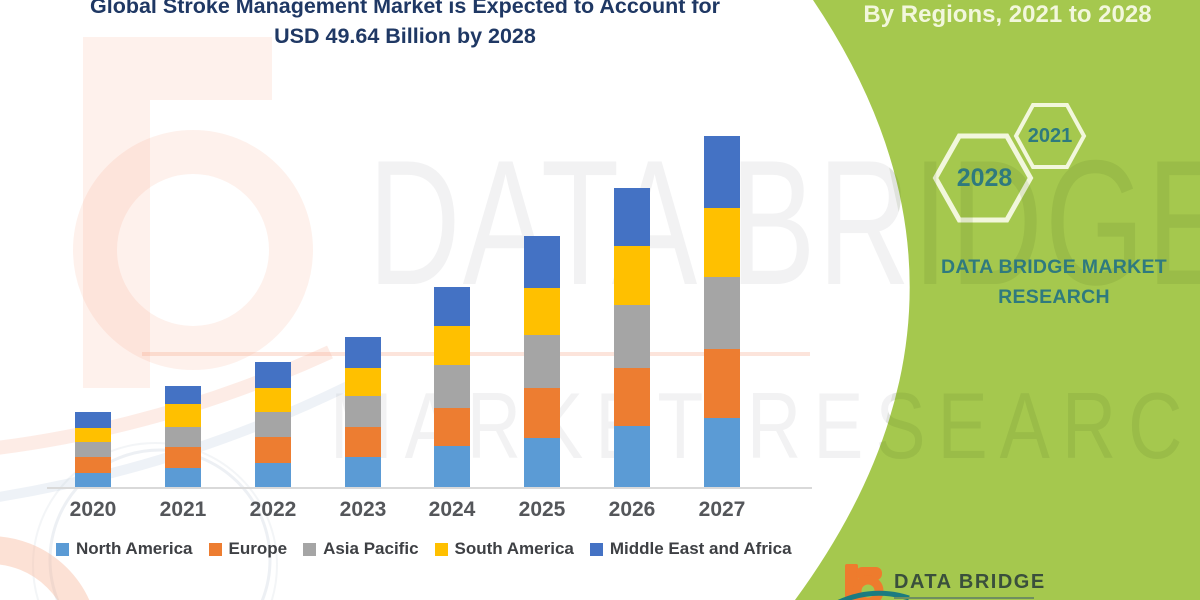  What do you see at coordinates (476, 354) in the screenshot?
I see `watermark-rule` at bounding box center [476, 354].